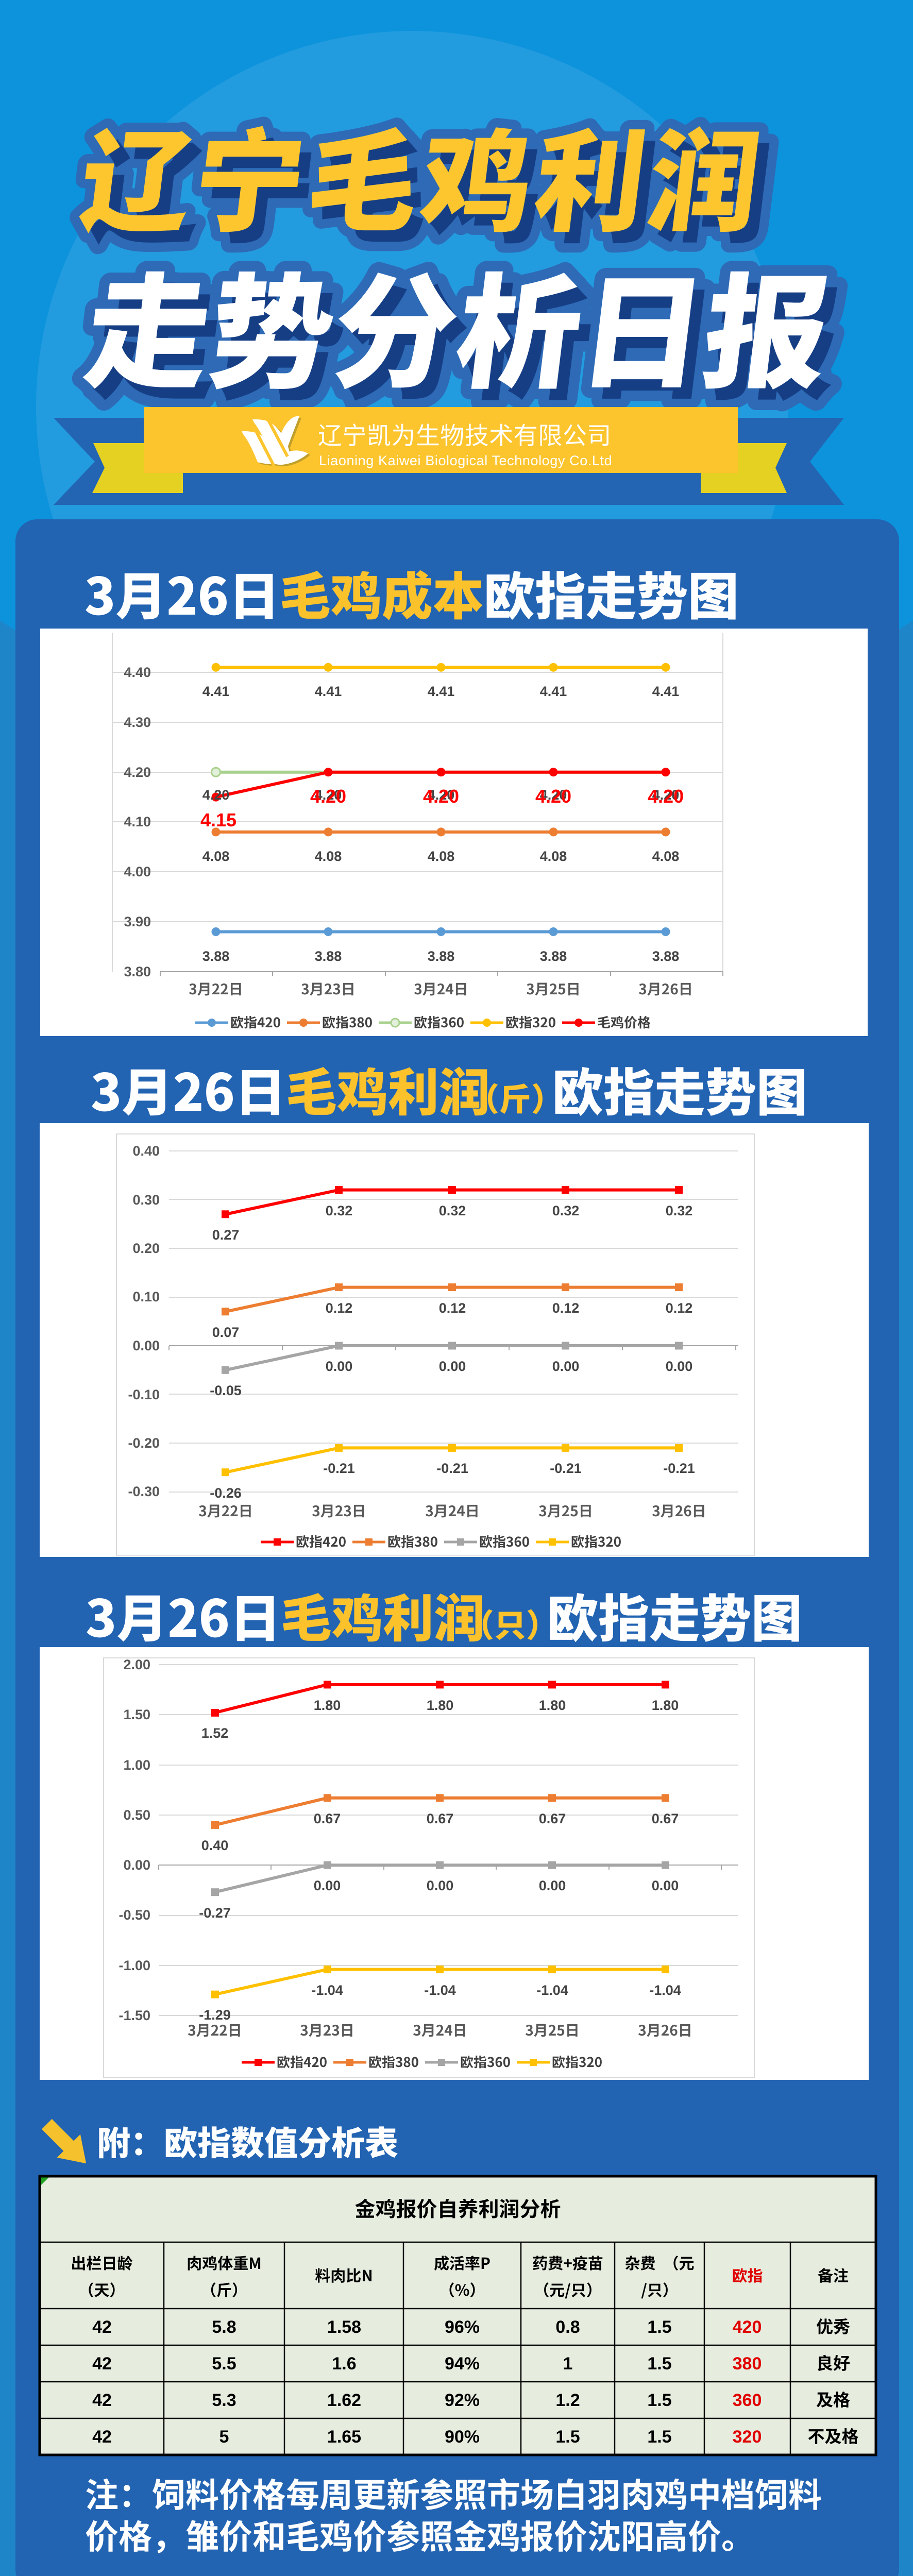  I want to click on svg-text: 1.00, so click(136, 1765).